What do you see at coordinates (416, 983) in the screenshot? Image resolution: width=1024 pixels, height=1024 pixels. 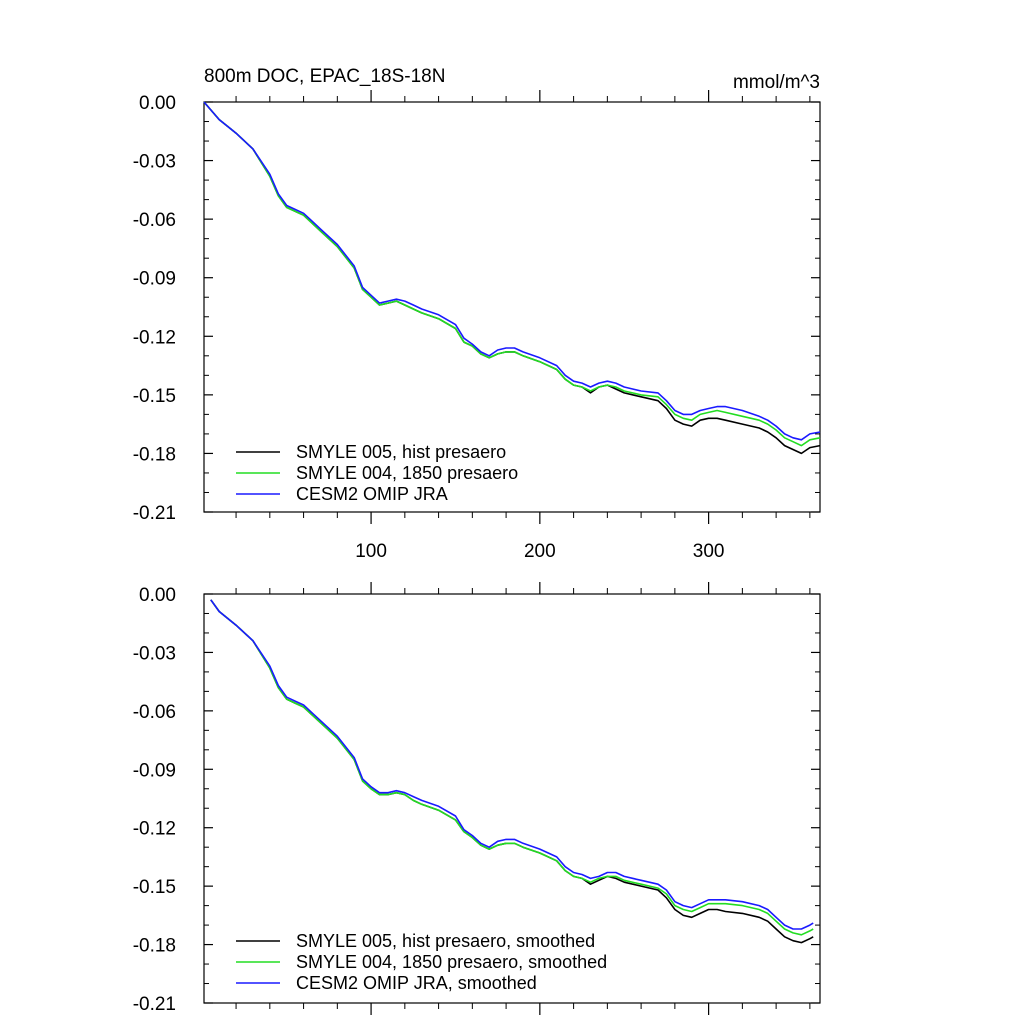 I see `legend-label: CESM2 OMIP JRA, smoothed` at bounding box center [416, 983].